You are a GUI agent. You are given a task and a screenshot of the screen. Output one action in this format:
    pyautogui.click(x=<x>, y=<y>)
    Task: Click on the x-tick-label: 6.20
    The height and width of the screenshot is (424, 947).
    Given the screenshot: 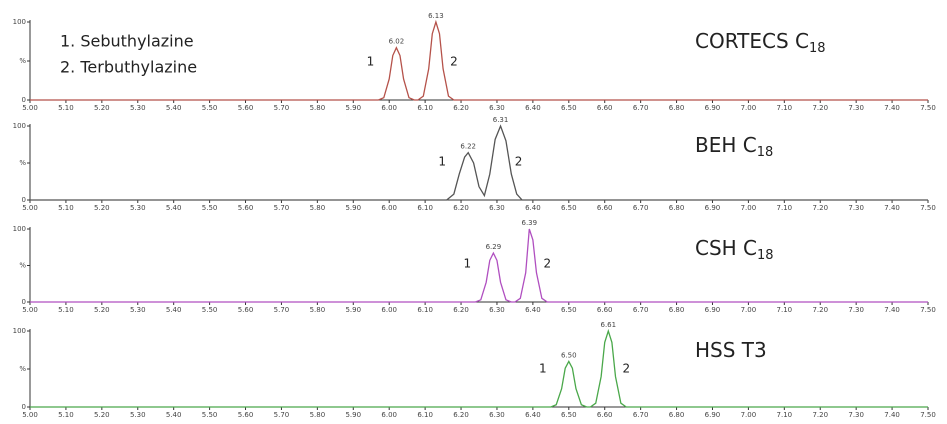 What is the action you would take?
    pyautogui.click(x=461, y=108)
    